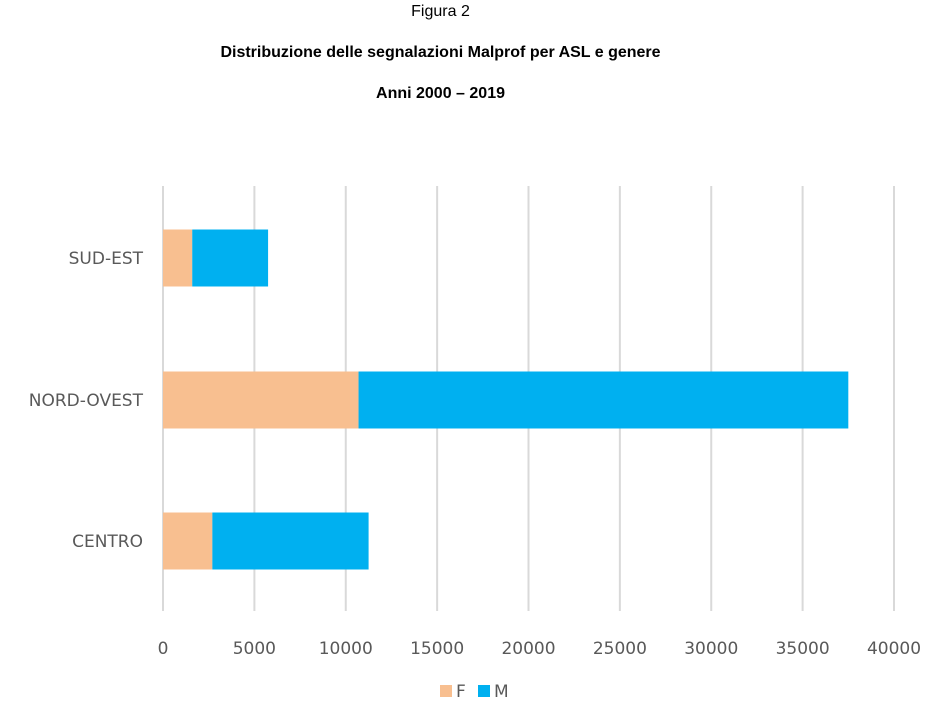  I want to click on x-tick-label-0: 0, so click(163, 649).